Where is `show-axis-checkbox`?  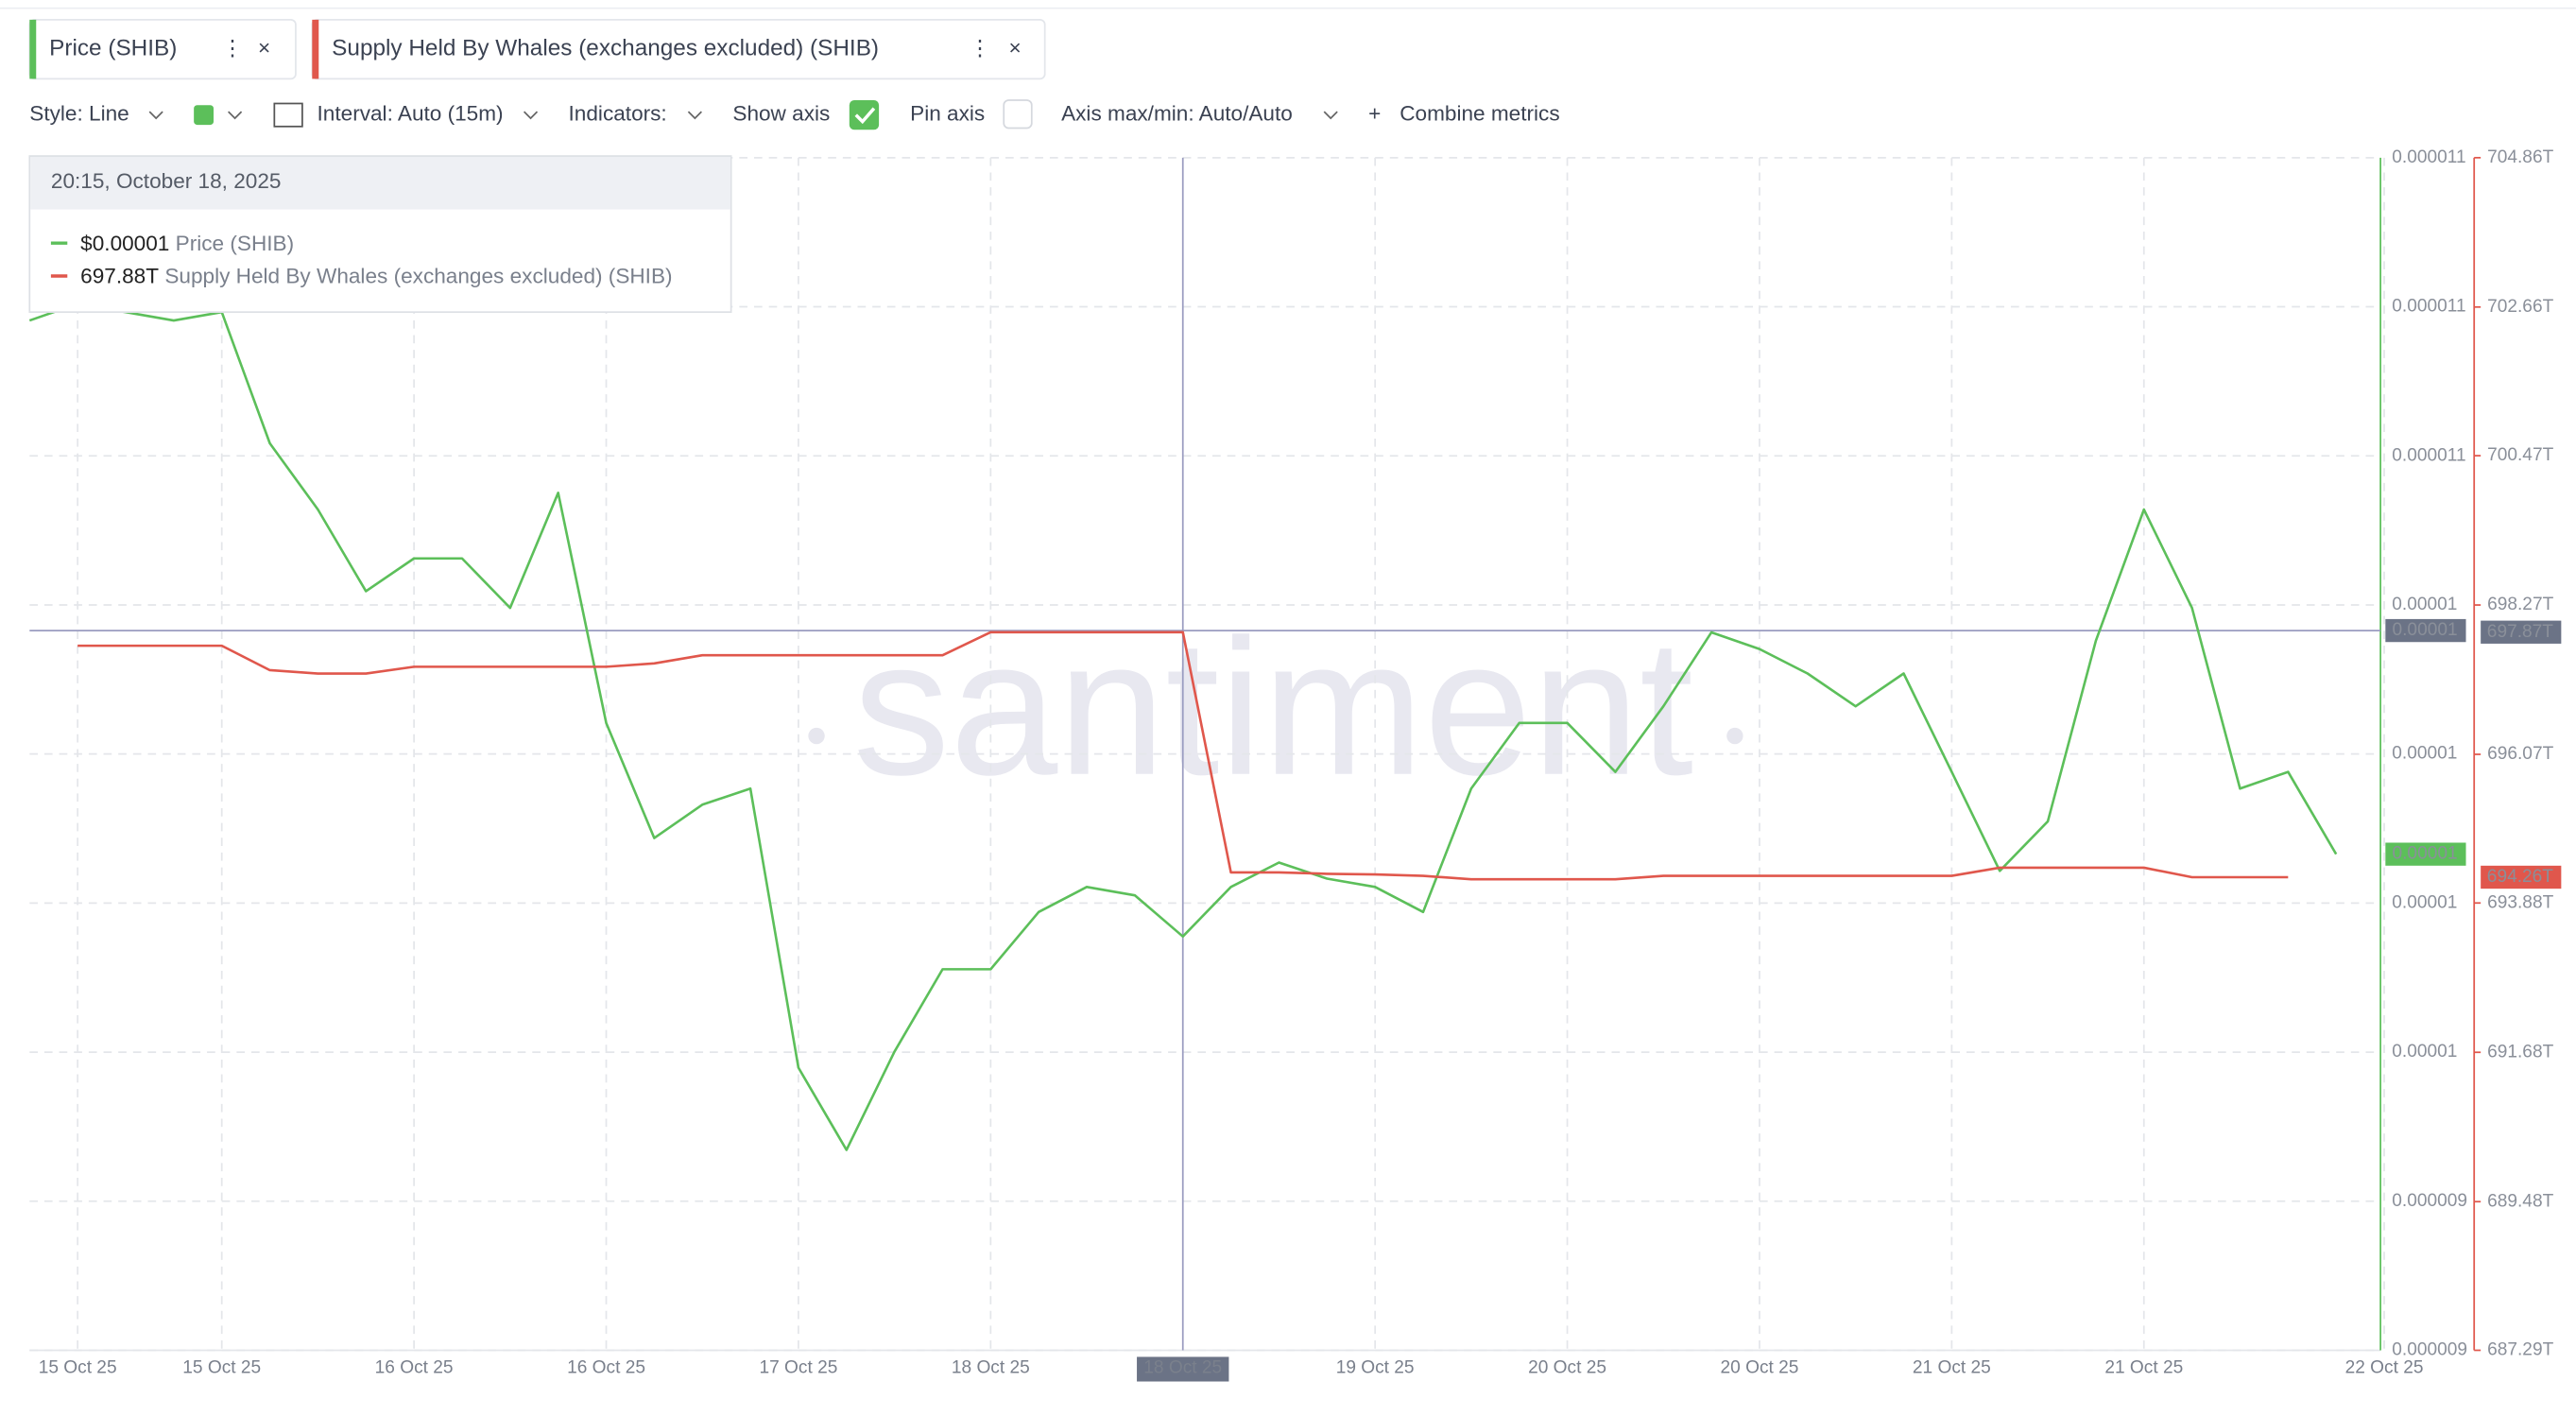
show-axis-checkbox is located at coordinates (864, 115).